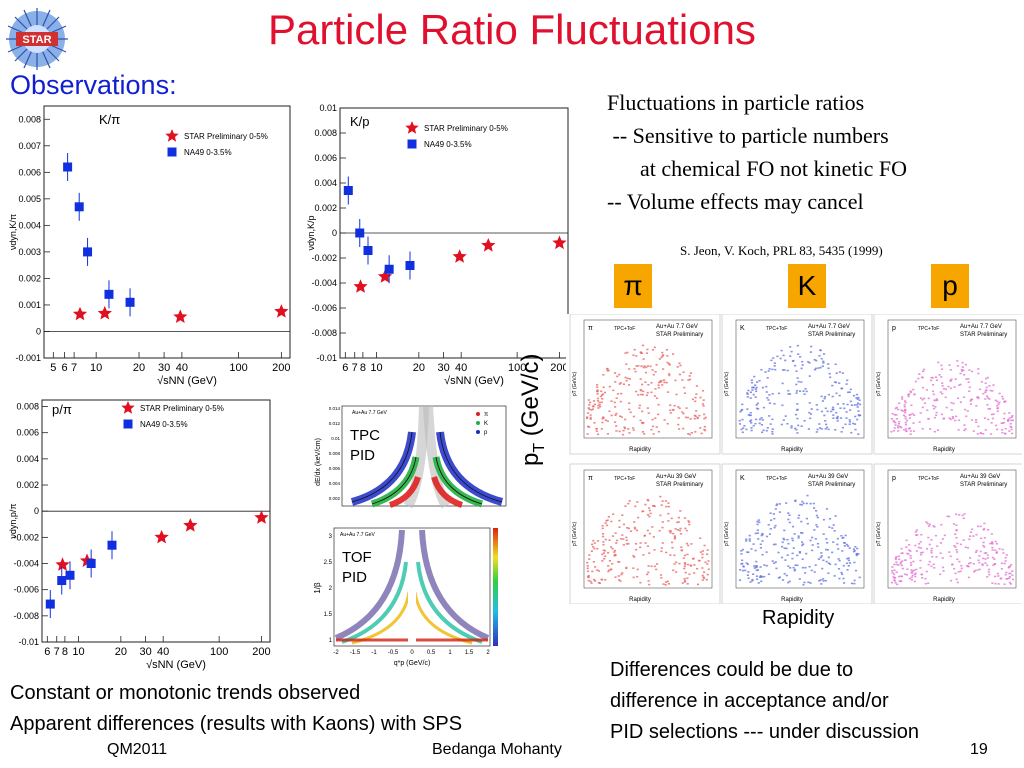 Image resolution: width=1024 pixels, height=768 pixels. I want to click on x-tick-label: 40, so click(461, 368).